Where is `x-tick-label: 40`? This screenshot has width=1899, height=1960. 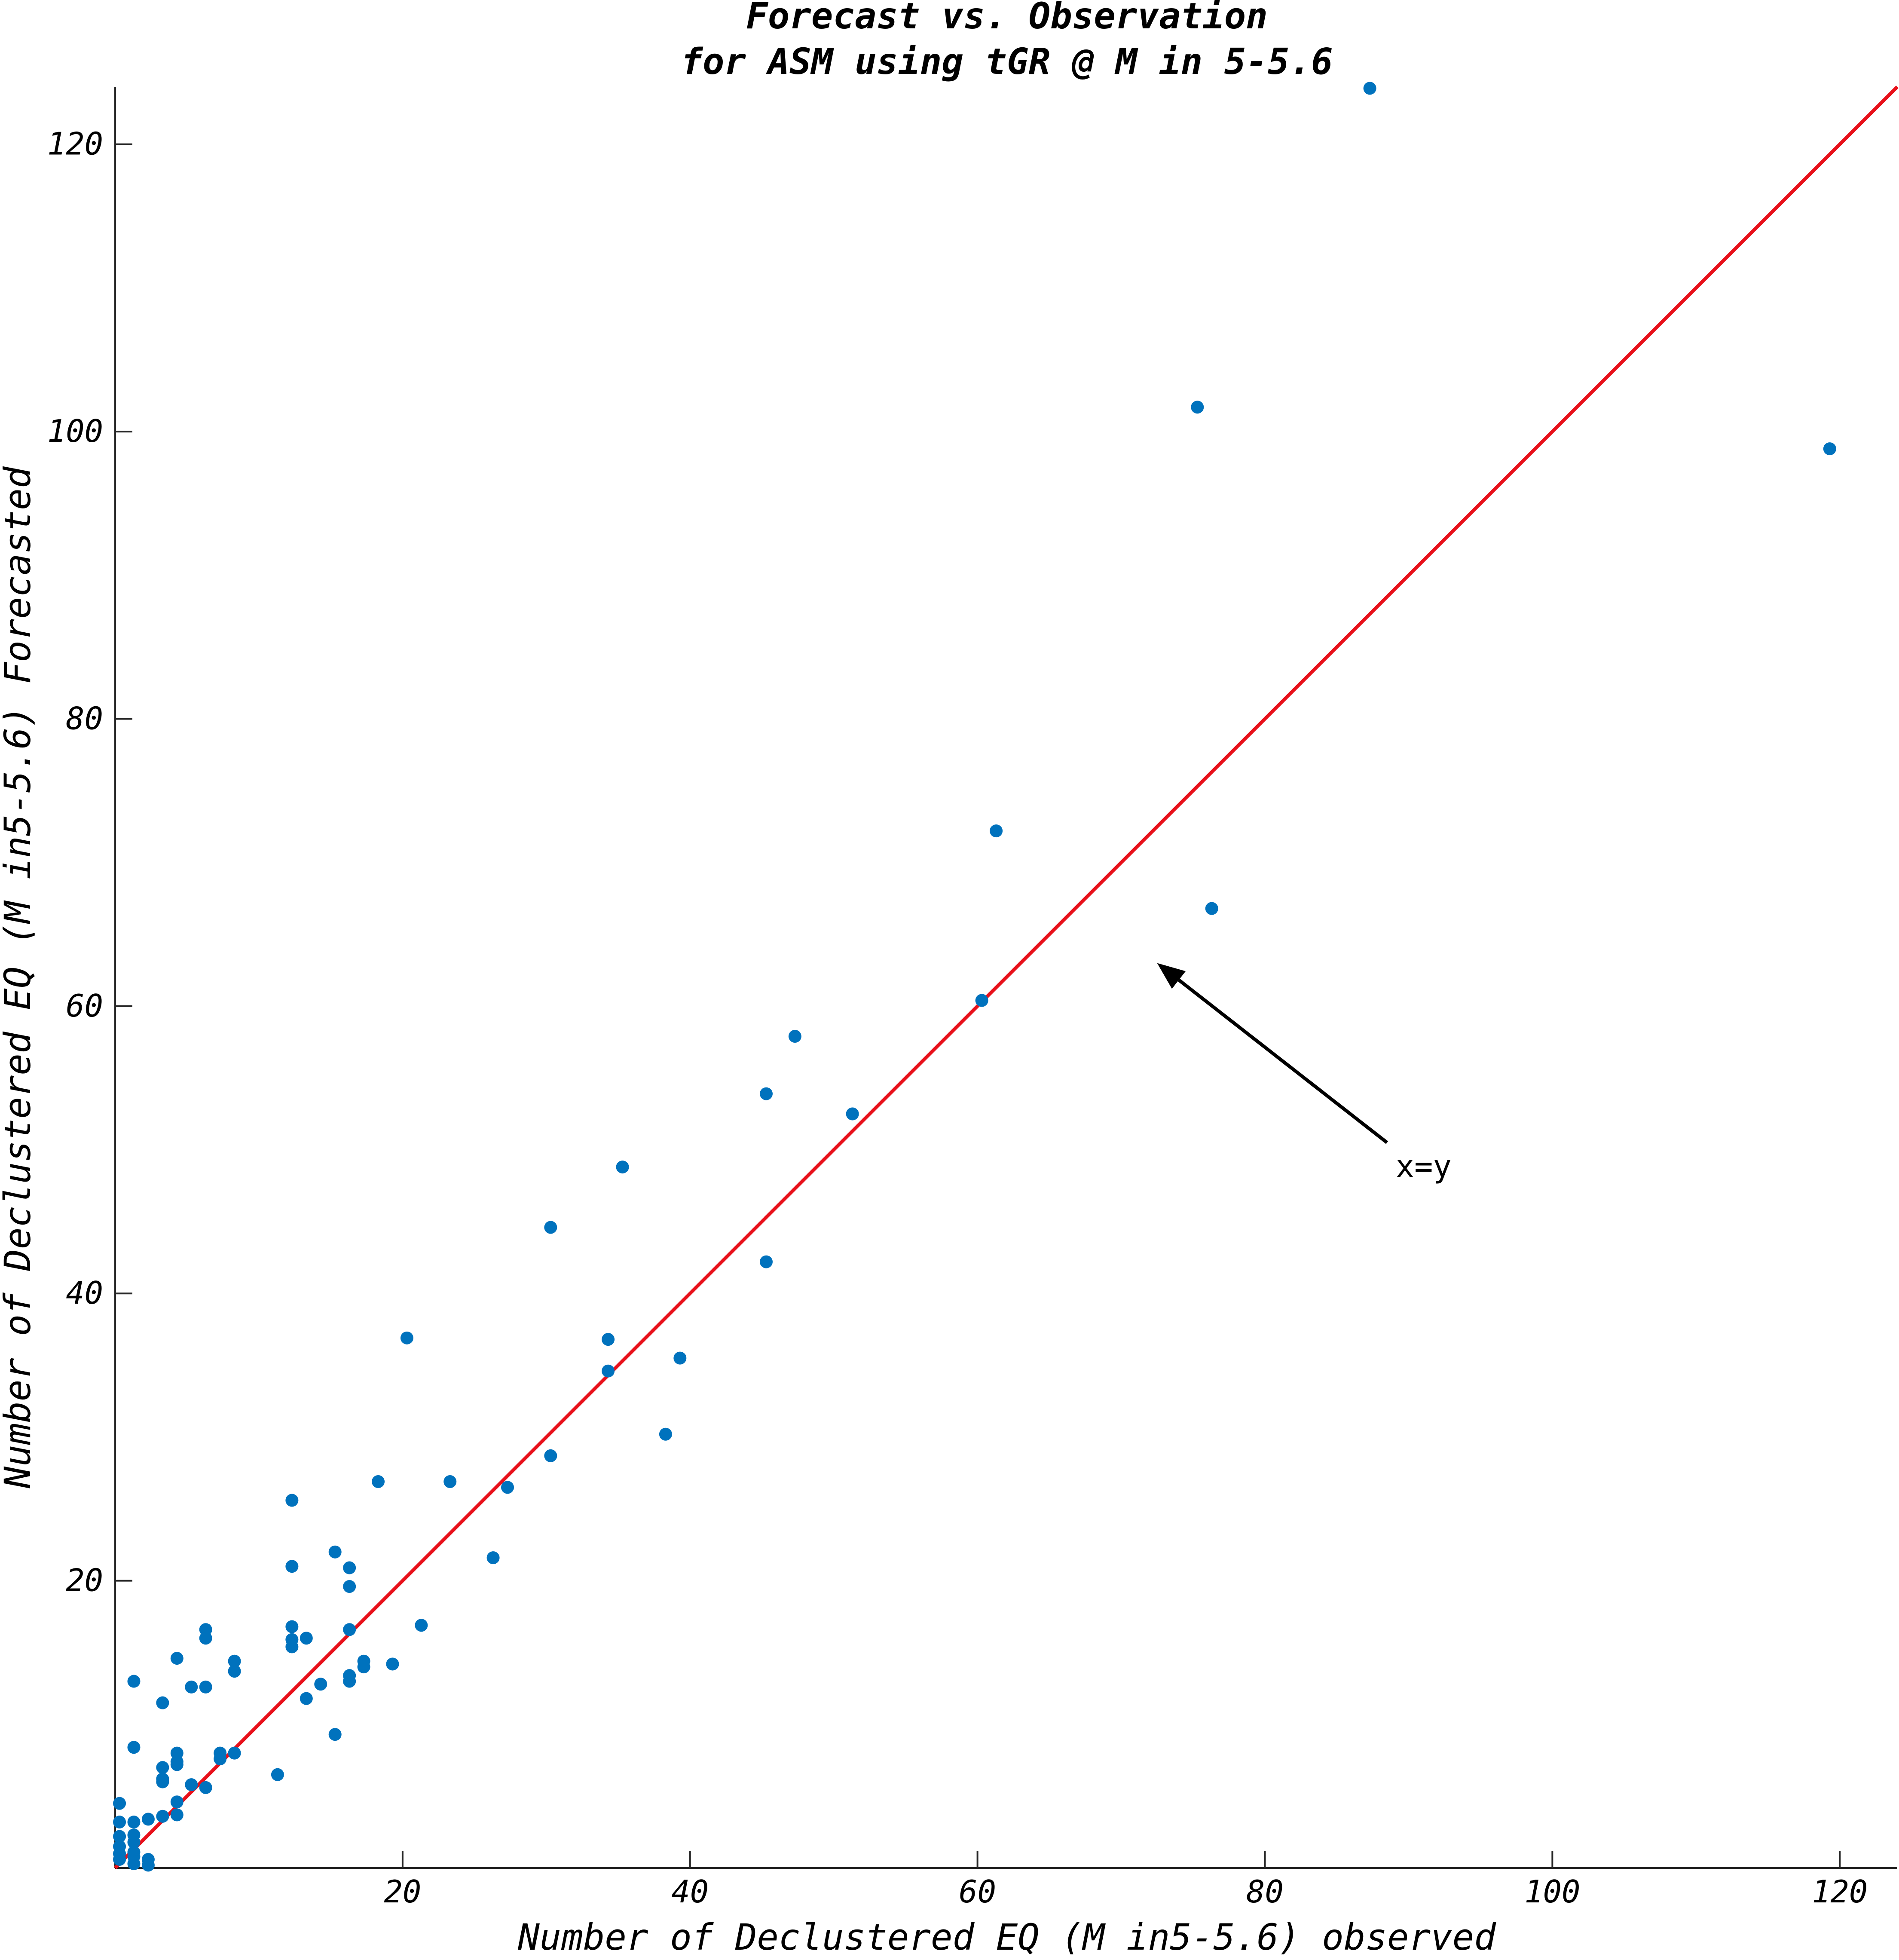
x-tick-label: 40 is located at coordinates (690, 1892).